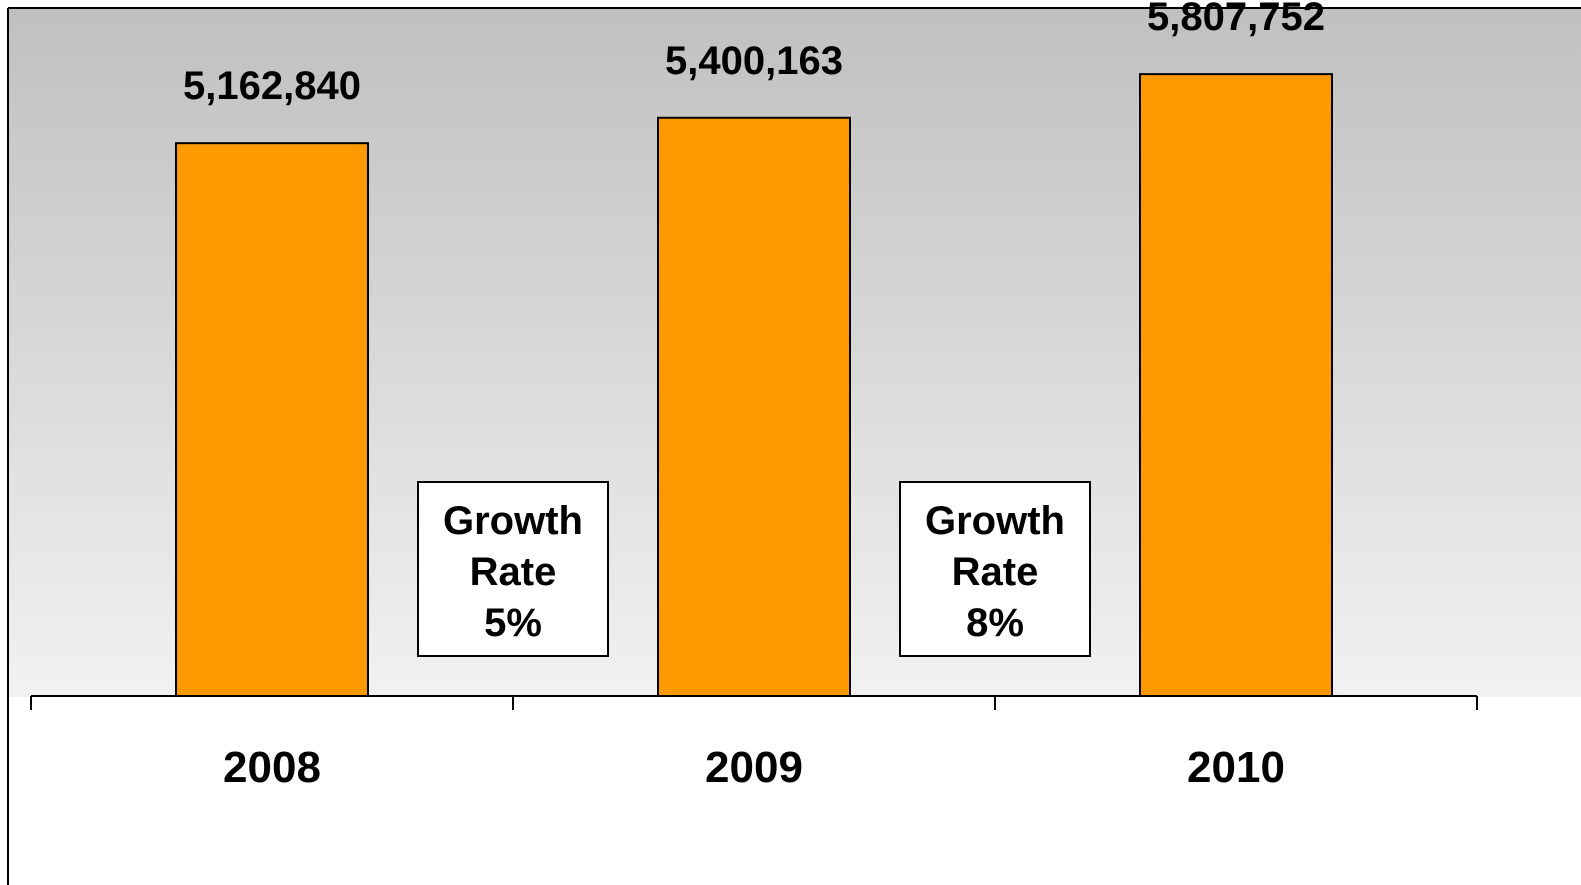 This screenshot has height=885, width=1581. What do you see at coordinates (754, 767) in the screenshot?
I see `x-tick-label-2009: 2009` at bounding box center [754, 767].